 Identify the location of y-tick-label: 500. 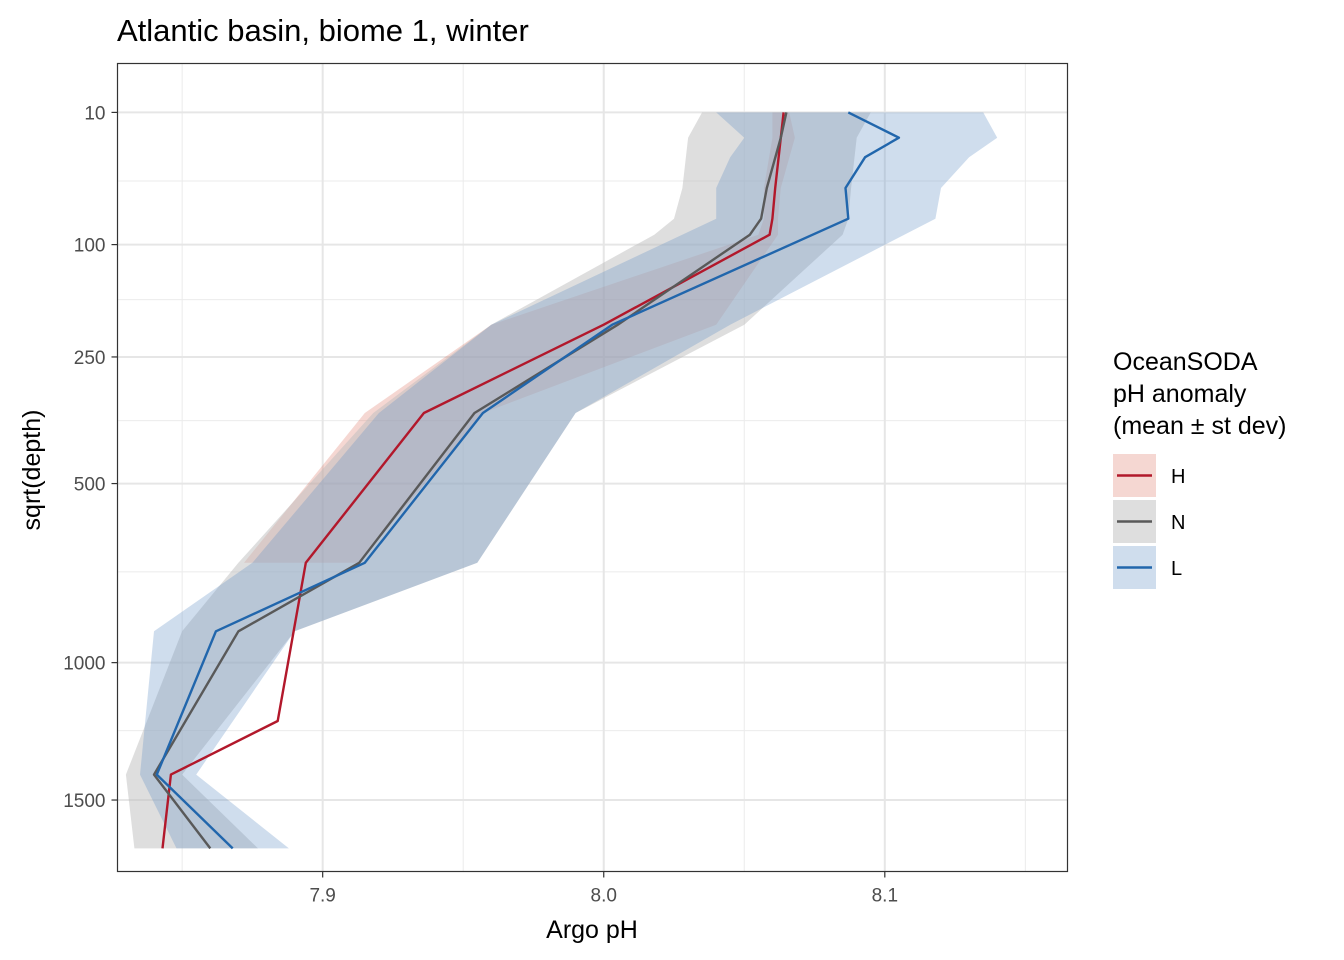
(90, 485).